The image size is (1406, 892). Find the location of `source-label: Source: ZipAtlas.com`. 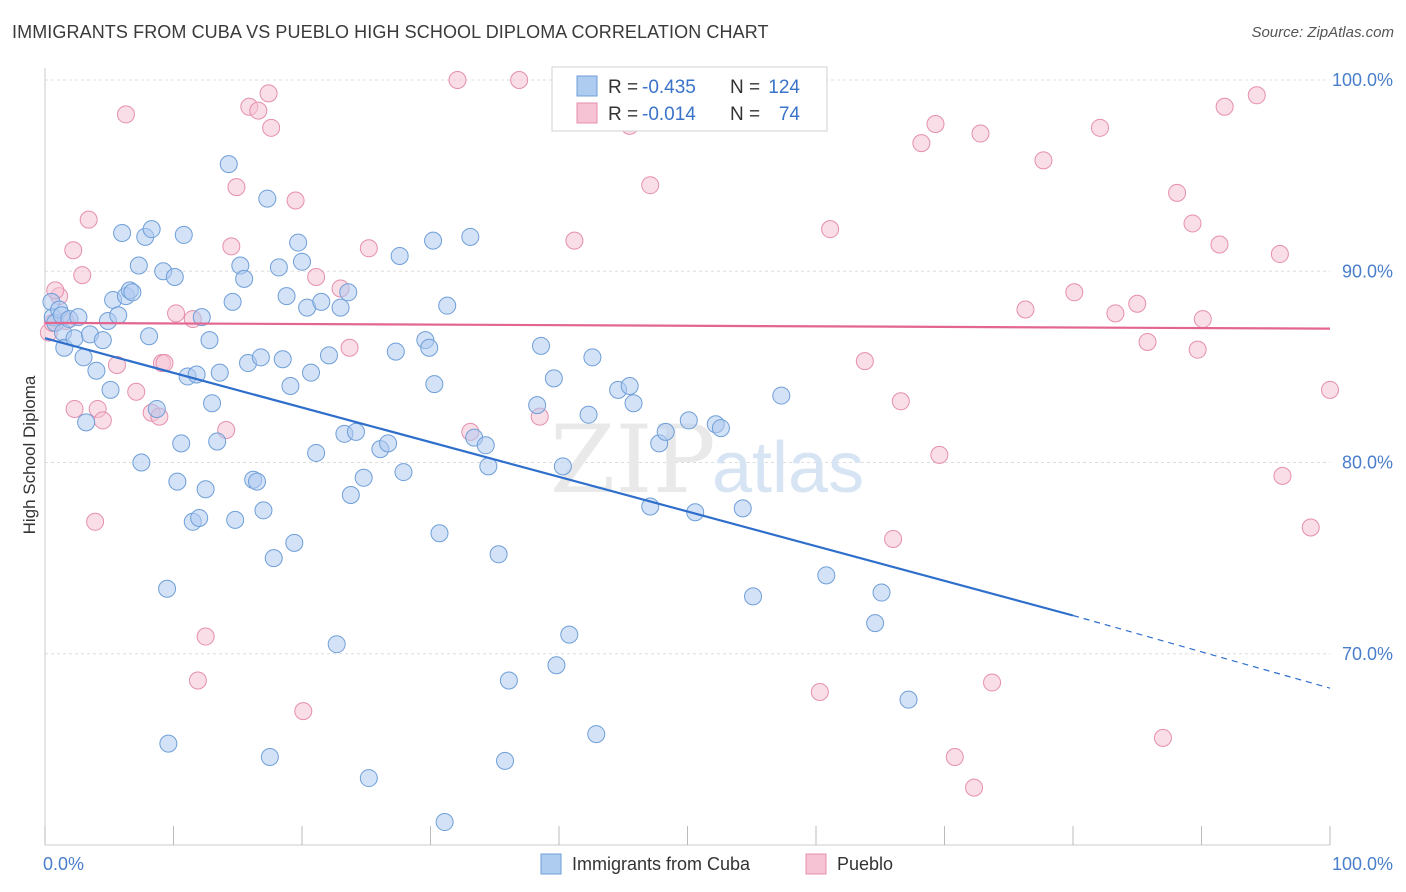

source-label: Source: ZipAtlas.com is located at coordinates (1322, 32).